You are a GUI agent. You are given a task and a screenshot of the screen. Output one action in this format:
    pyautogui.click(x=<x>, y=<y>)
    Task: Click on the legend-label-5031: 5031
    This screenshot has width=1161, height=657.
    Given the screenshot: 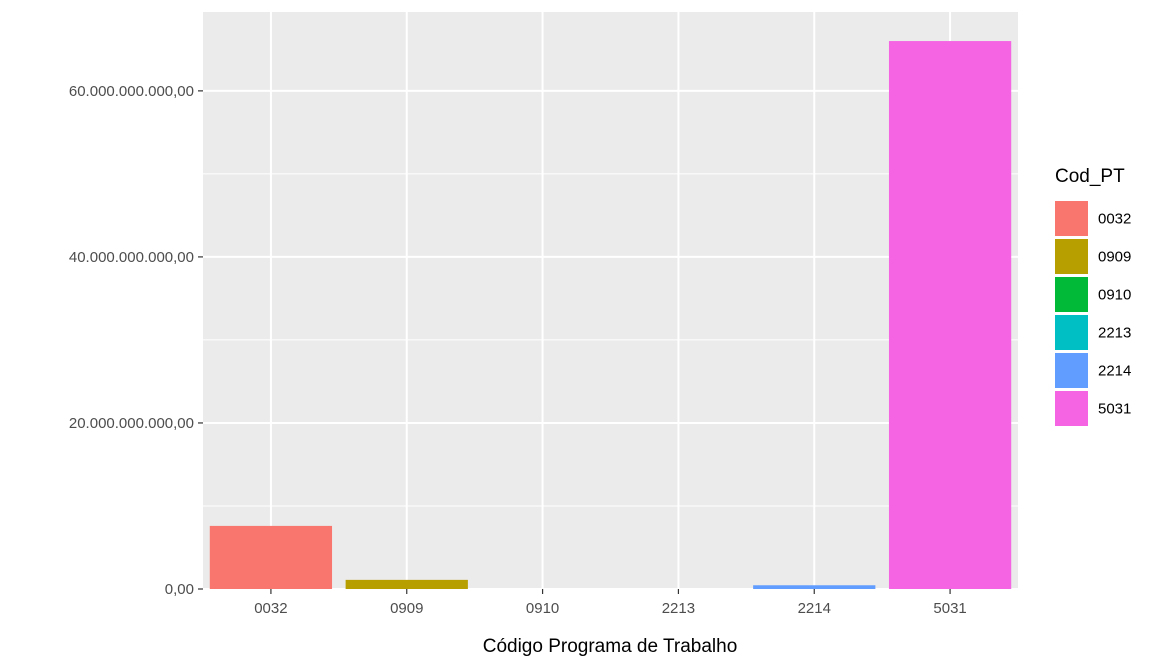 What is the action you would take?
    pyautogui.click(x=1114, y=409)
    